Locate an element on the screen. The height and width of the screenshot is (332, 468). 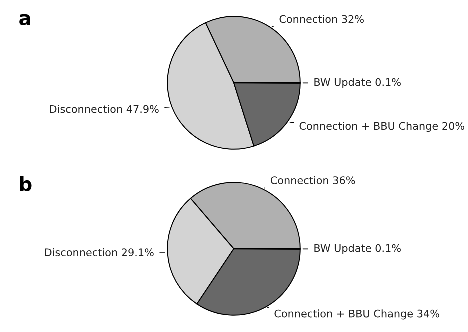
slice-label: Connection + BBU Change 20% is located at coordinates (382, 127).